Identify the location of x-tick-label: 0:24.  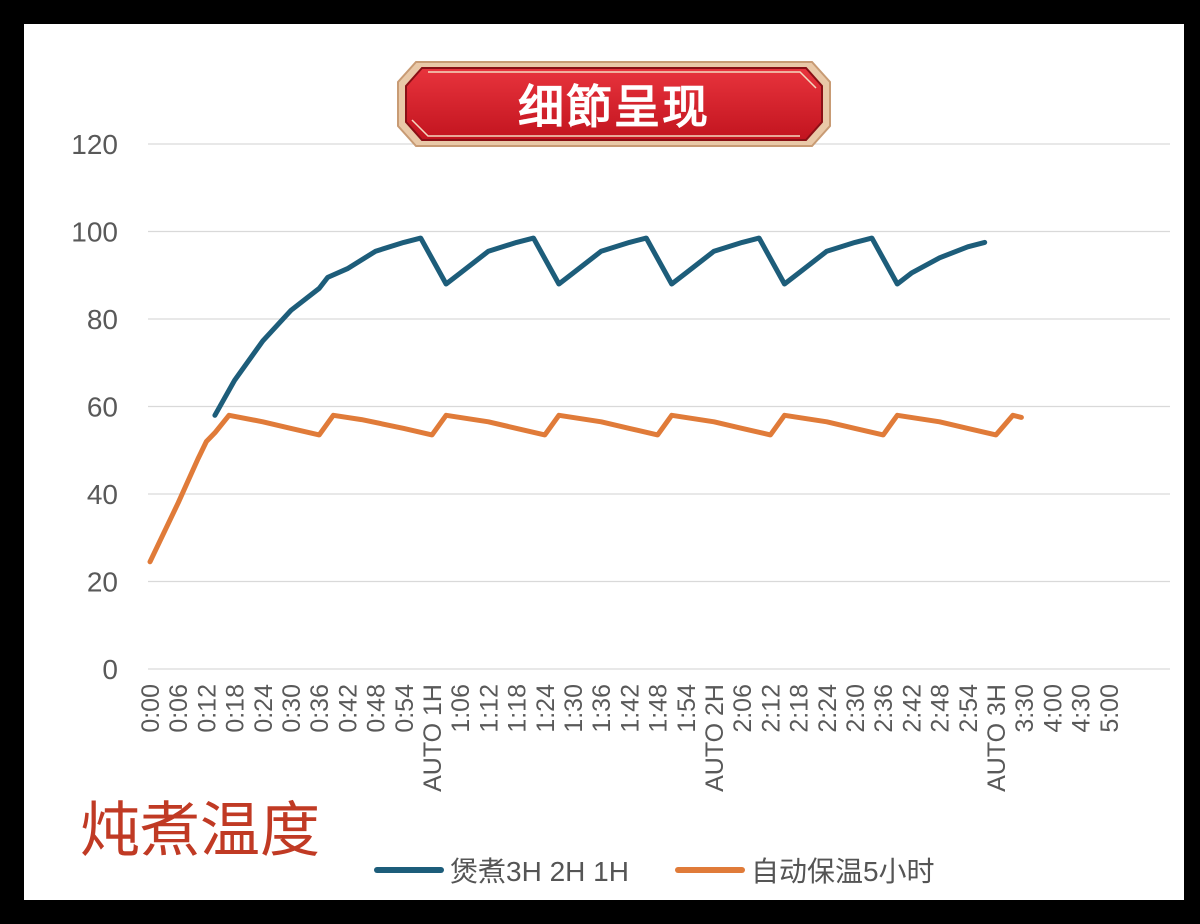
(264, 708).